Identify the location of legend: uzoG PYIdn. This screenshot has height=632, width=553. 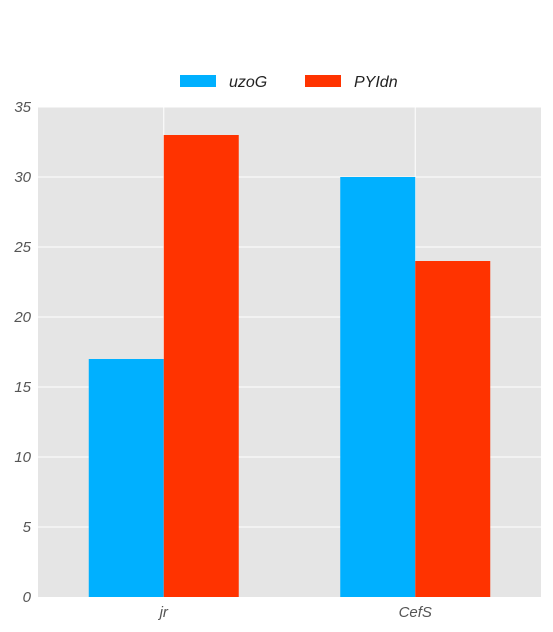
(289, 82).